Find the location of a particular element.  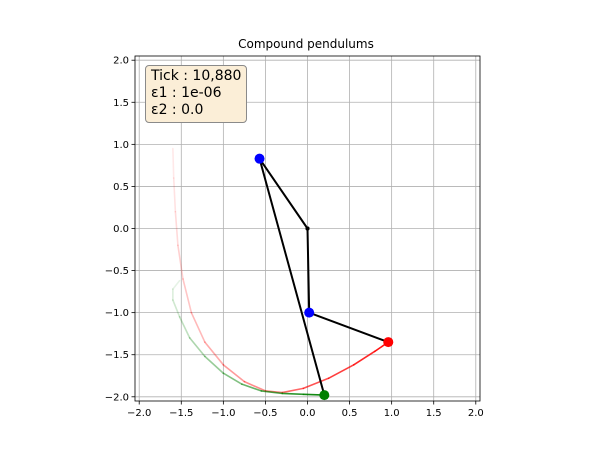

y-tick-label: 0.0 is located at coordinates (121, 229).